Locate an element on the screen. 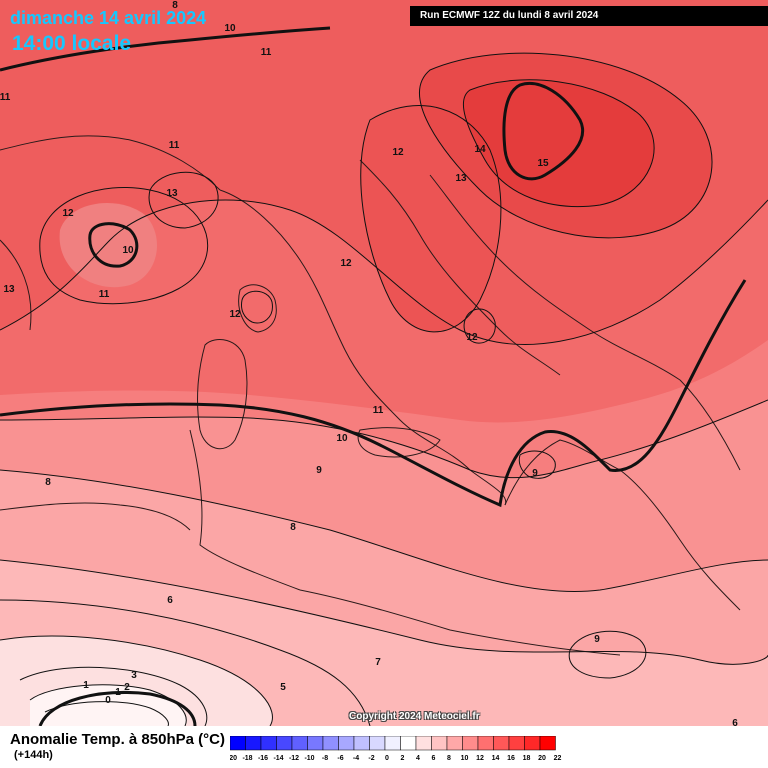 Image resolution: width=768 pixels, height=768 pixels. isotherm-10-west is located at coordinates (113, 245).